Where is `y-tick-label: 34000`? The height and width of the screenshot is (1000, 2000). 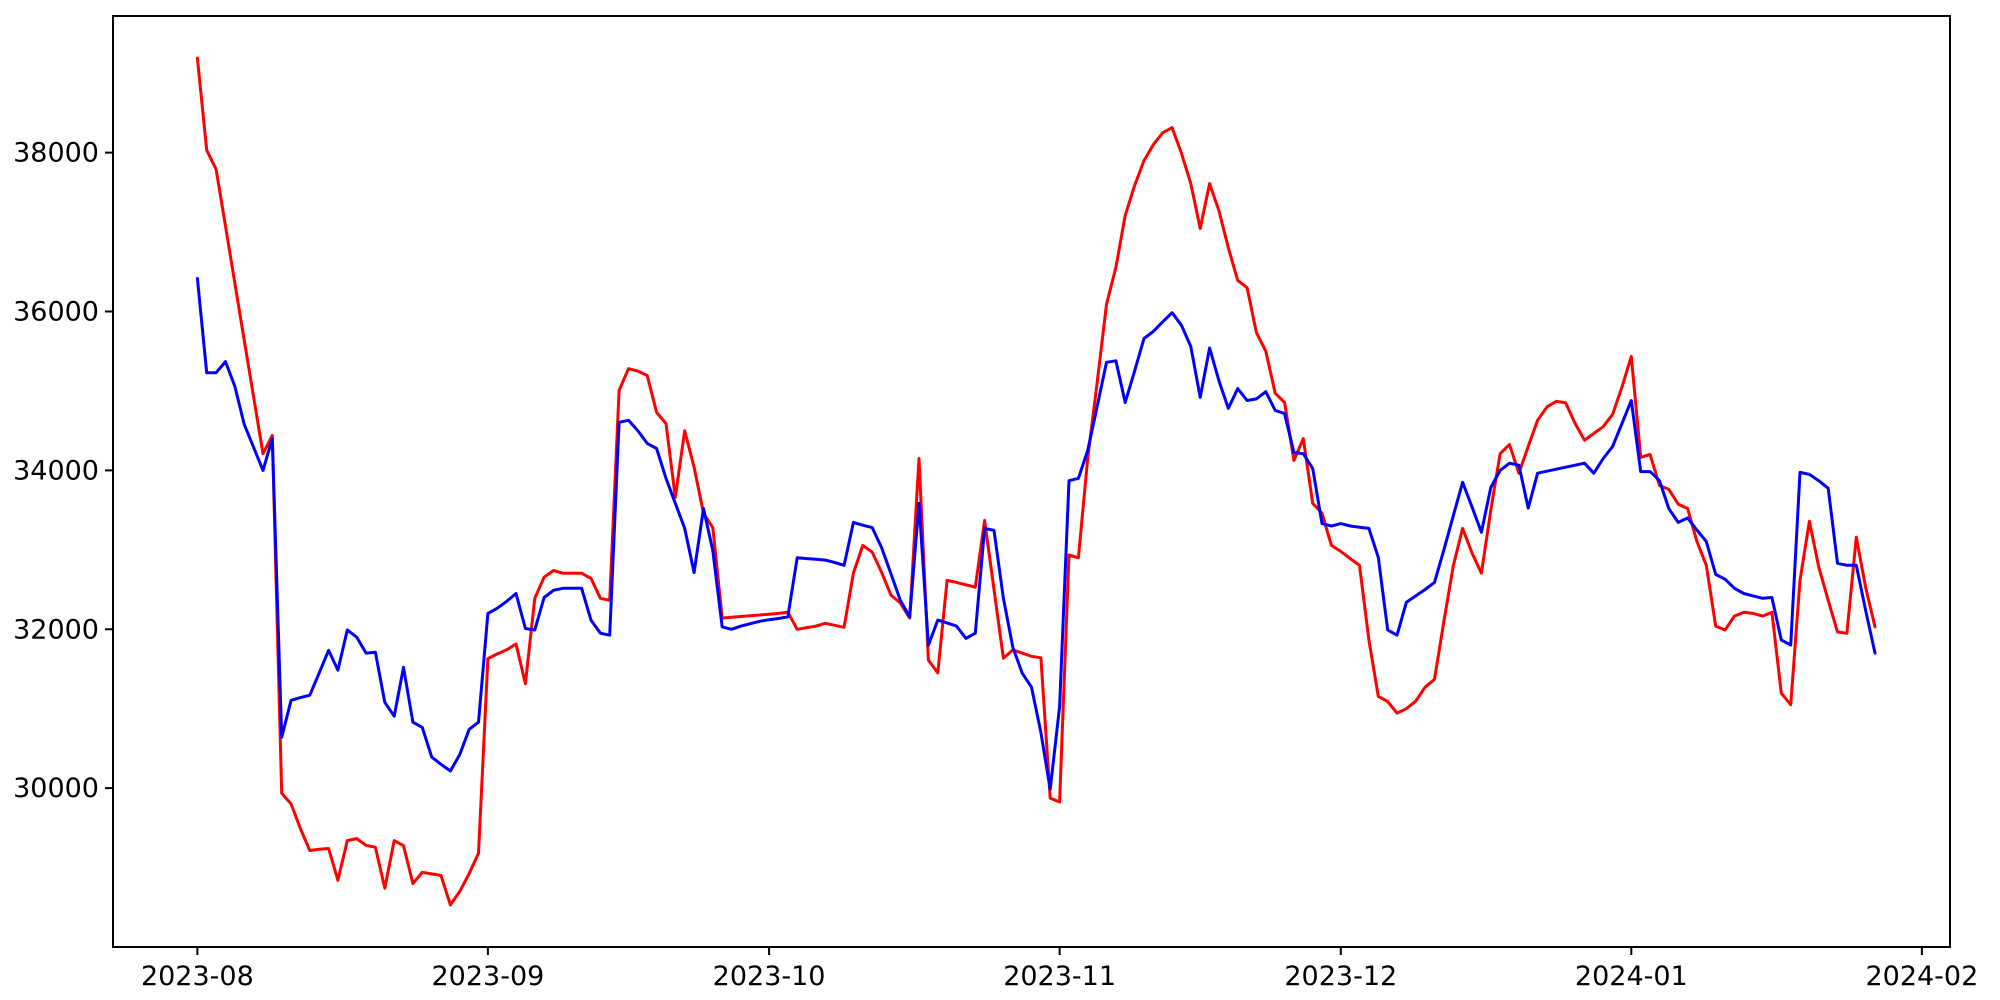
y-tick-label: 34000 is located at coordinates (56, 470).